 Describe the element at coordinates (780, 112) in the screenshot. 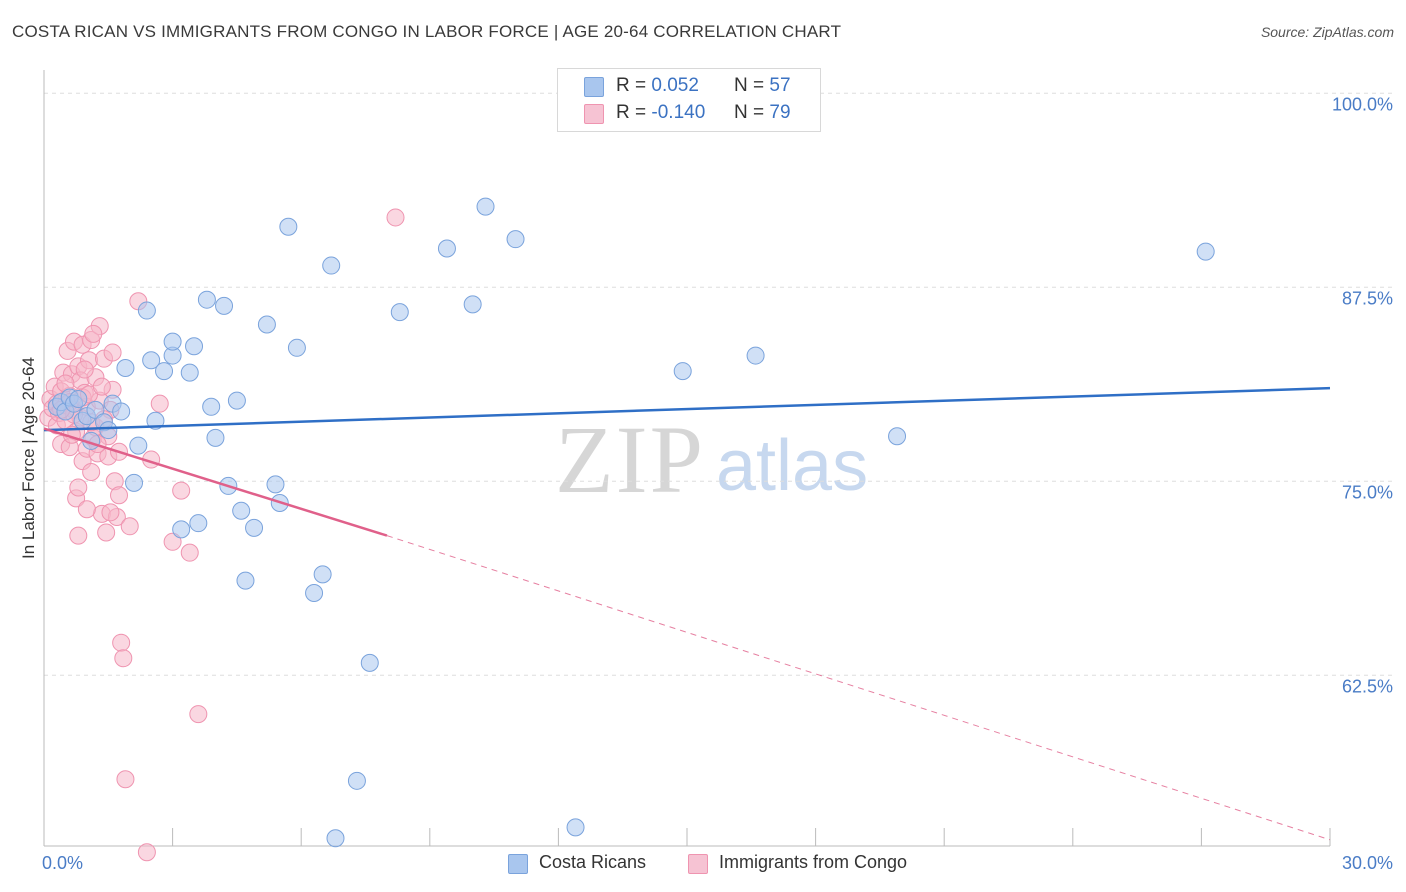

I see `legend-n-value: 79` at that location.